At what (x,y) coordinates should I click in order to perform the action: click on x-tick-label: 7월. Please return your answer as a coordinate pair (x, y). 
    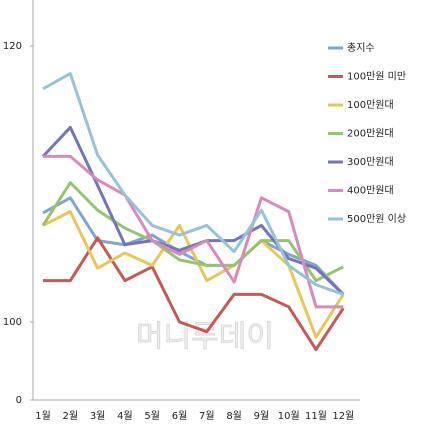
    Looking at the image, I should click on (207, 416).